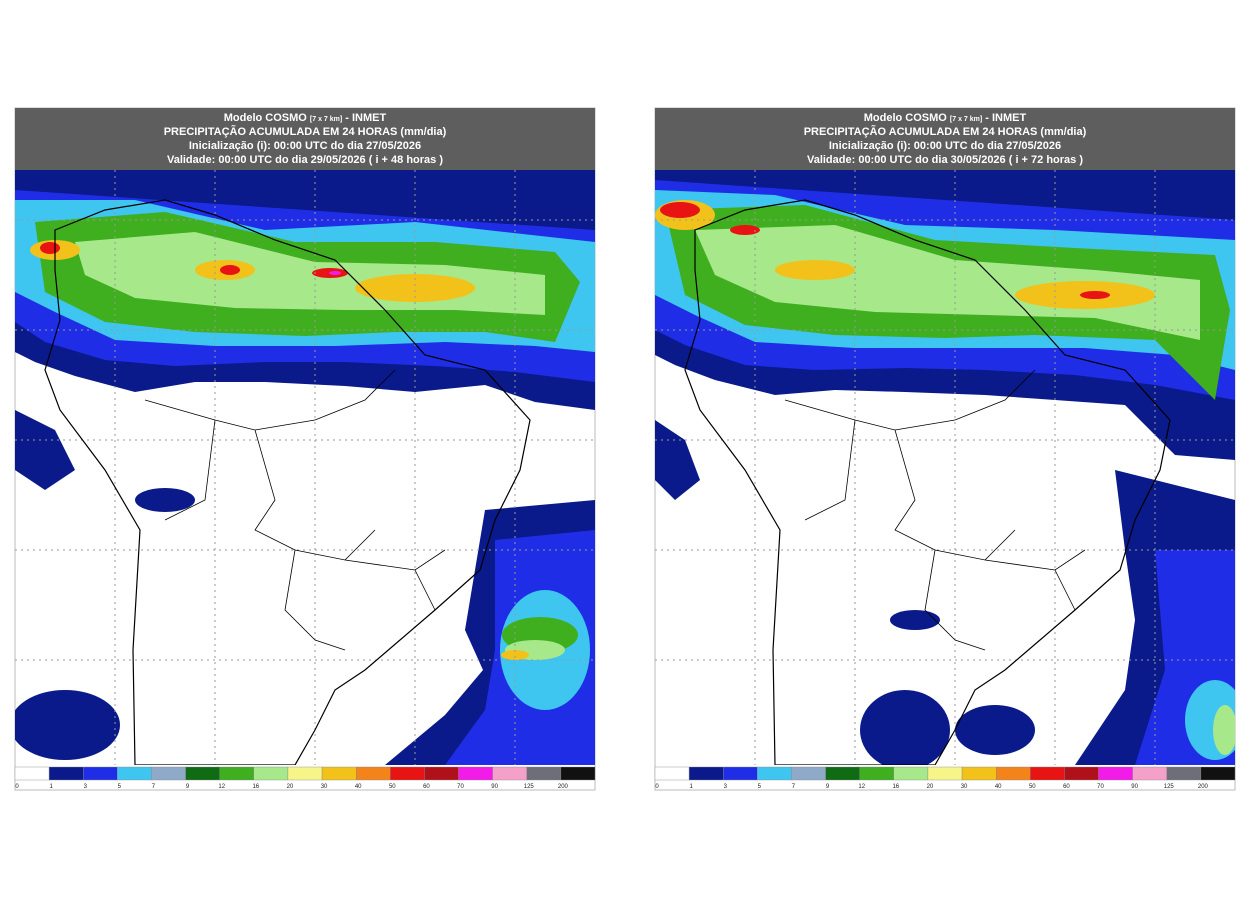  What do you see at coordinates (426, 787) in the screenshot?
I see `colorbar-label: 60` at bounding box center [426, 787].